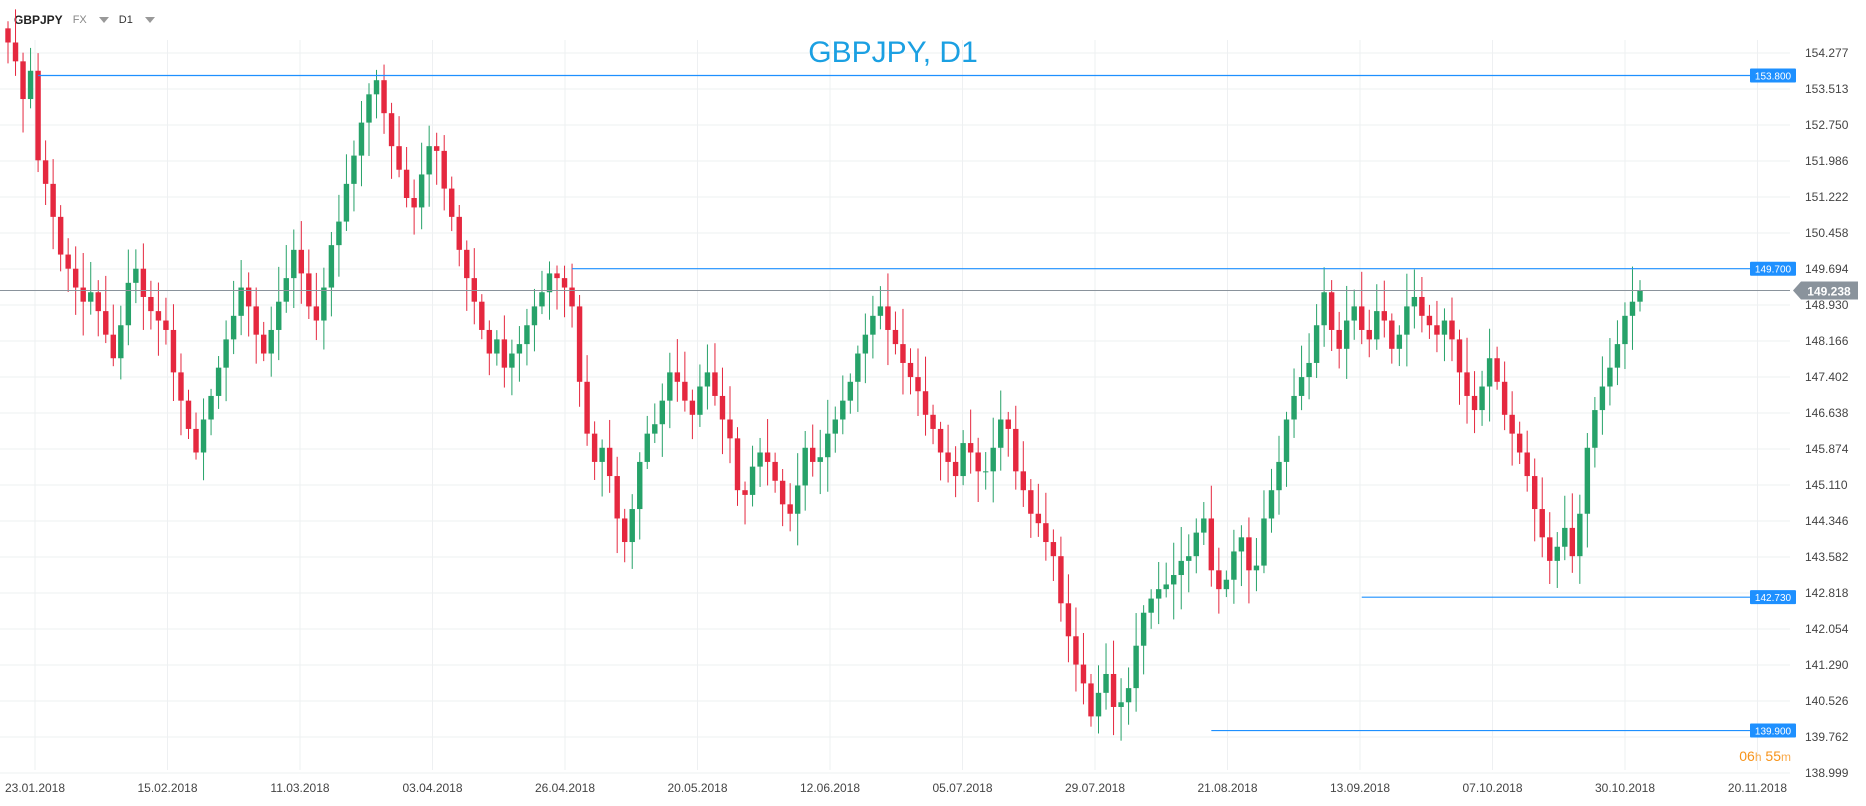 Image resolution: width=1866 pixels, height=806 pixels. What do you see at coordinates (1786, 757) in the screenshot?
I see `countdown-minutes-unit: m` at bounding box center [1786, 757].